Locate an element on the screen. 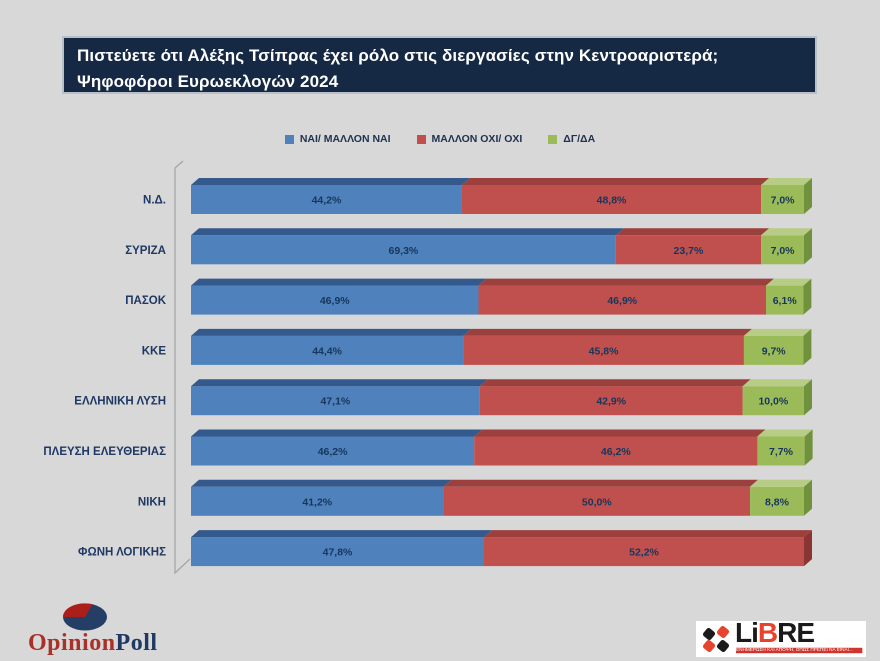  value-label: 52,2% is located at coordinates (644, 553).